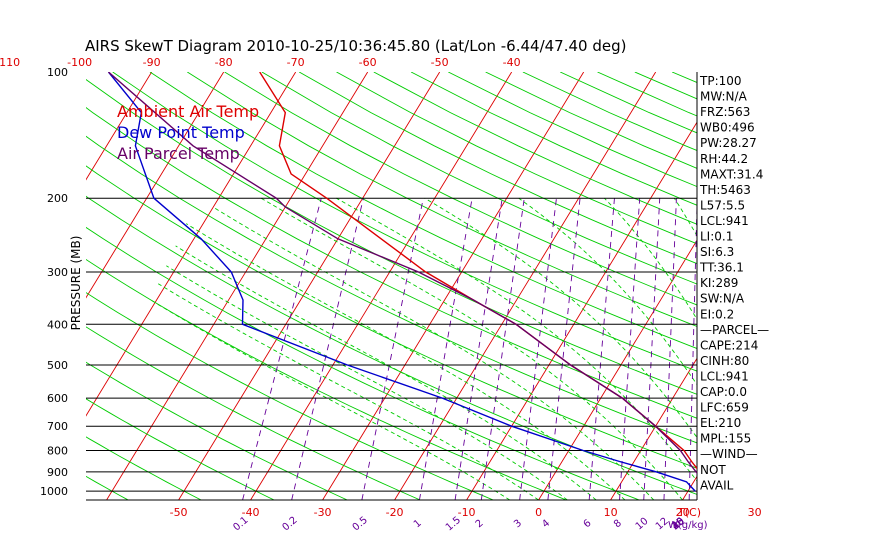 This screenshot has width=870, height=560. I want to click on pressure-tick-label: 600, so click(57, 398).